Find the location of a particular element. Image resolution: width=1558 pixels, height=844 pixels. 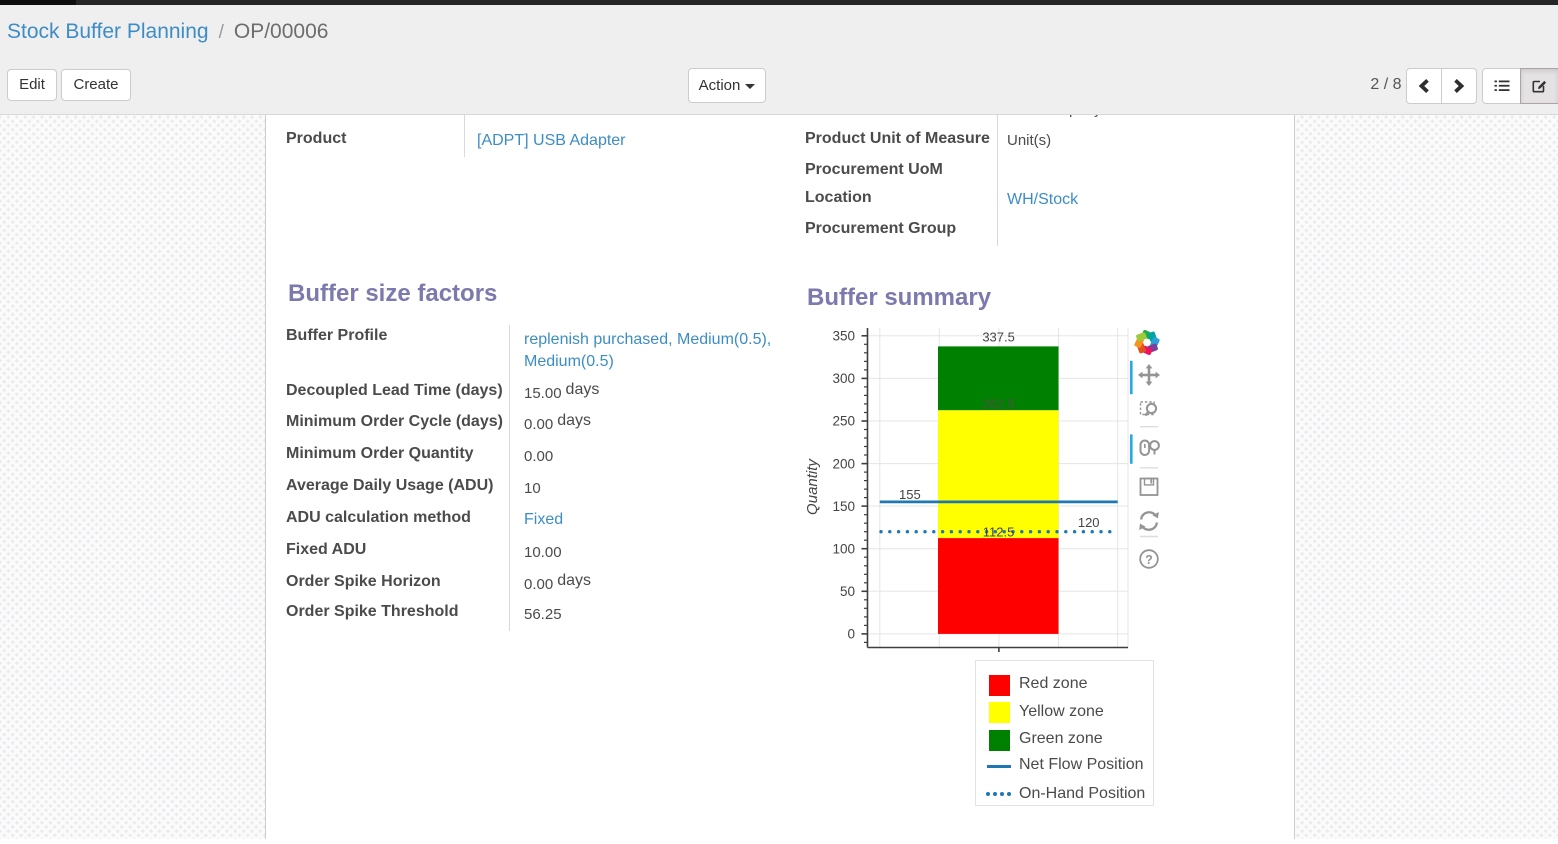

svg-text: 350 is located at coordinates (843, 336).